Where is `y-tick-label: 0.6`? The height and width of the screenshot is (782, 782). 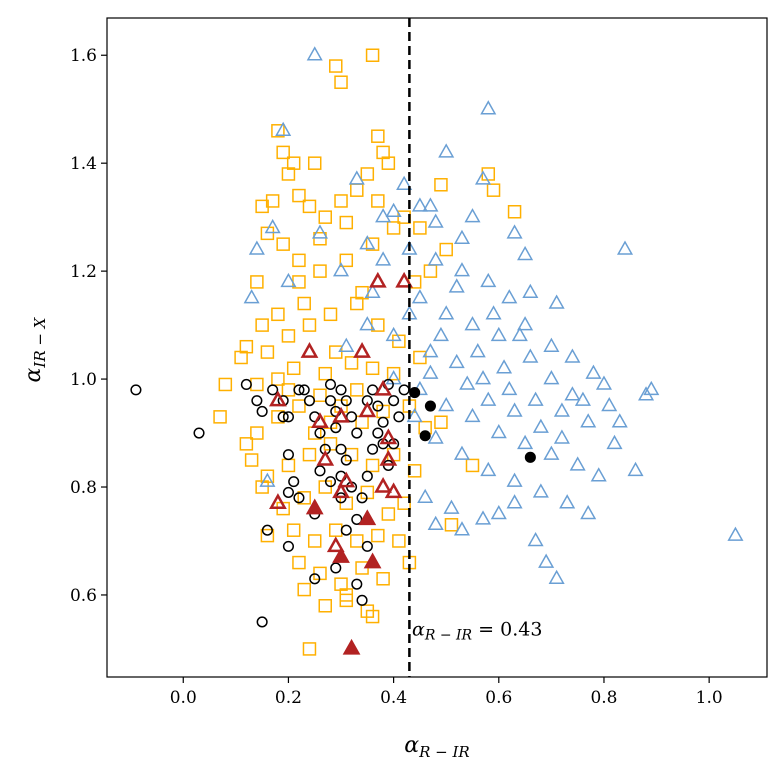
y-tick-label: 0.6 is located at coordinates (83, 596).